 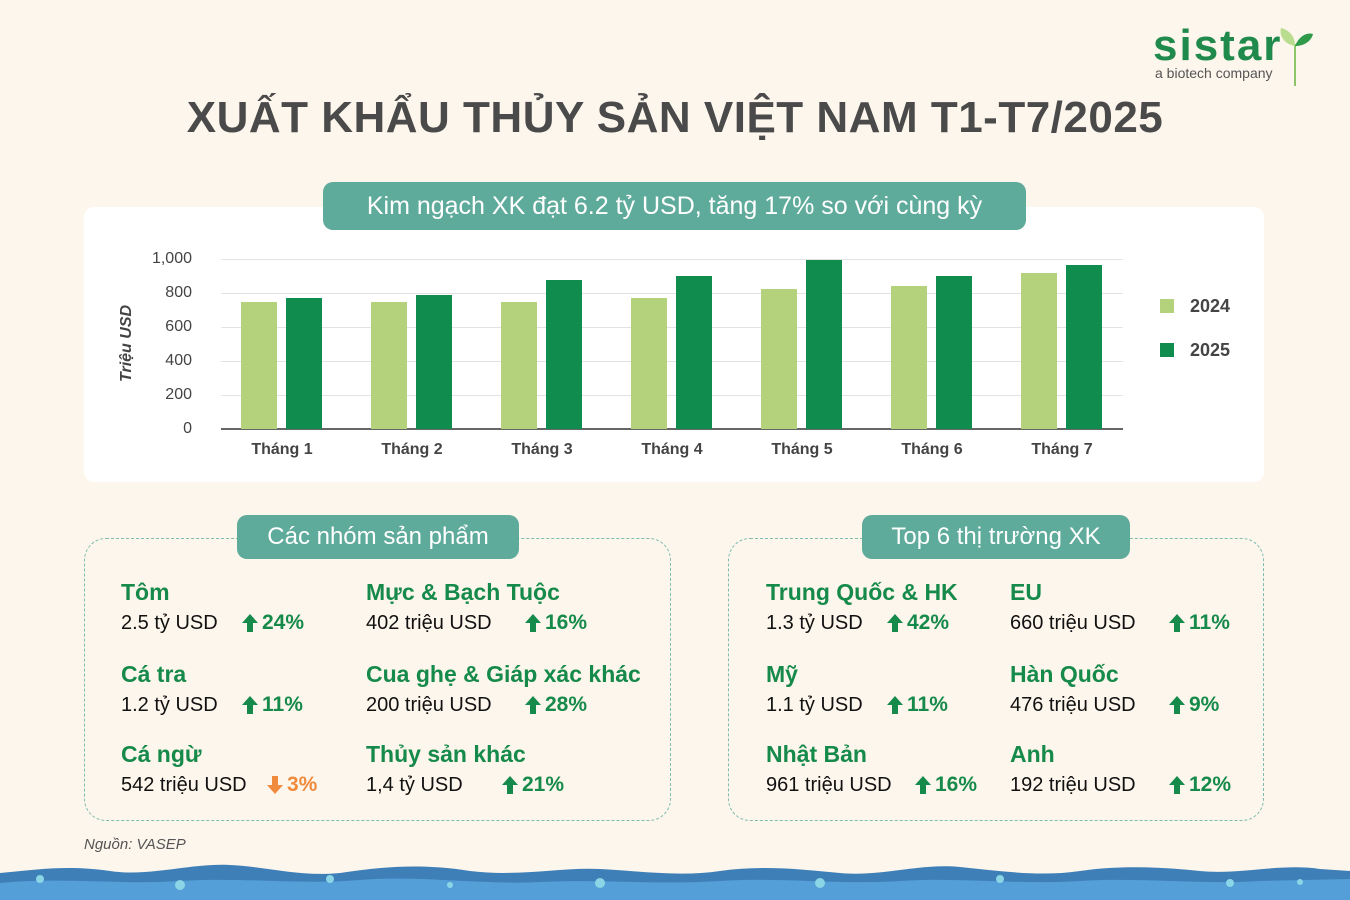 What do you see at coordinates (675, 882) in the screenshot?
I see `ocean-waves-decoration` at bounding box center [675, 882].